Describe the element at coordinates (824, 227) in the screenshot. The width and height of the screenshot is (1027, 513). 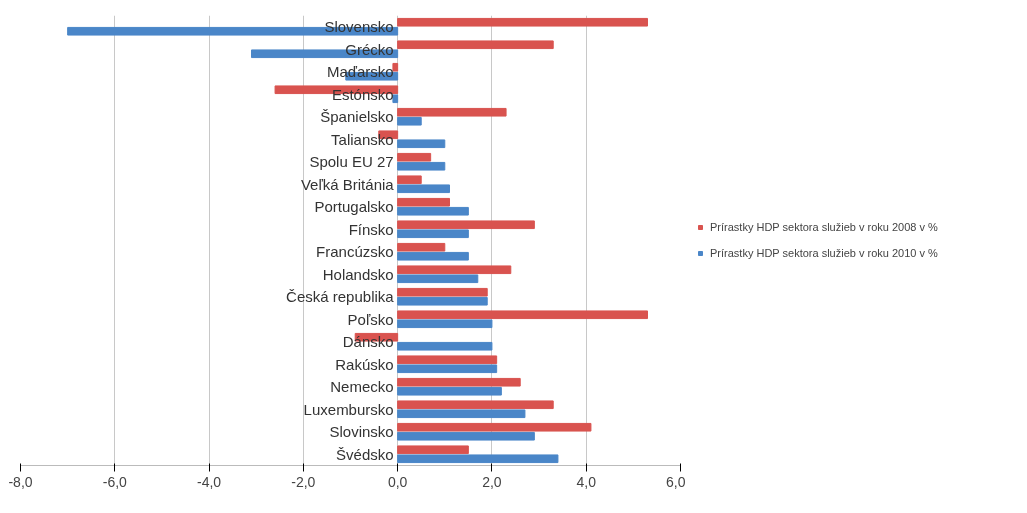
I see `legend-label: Prírastky HDP sektora služieb v roku 2008 v %` at that location.